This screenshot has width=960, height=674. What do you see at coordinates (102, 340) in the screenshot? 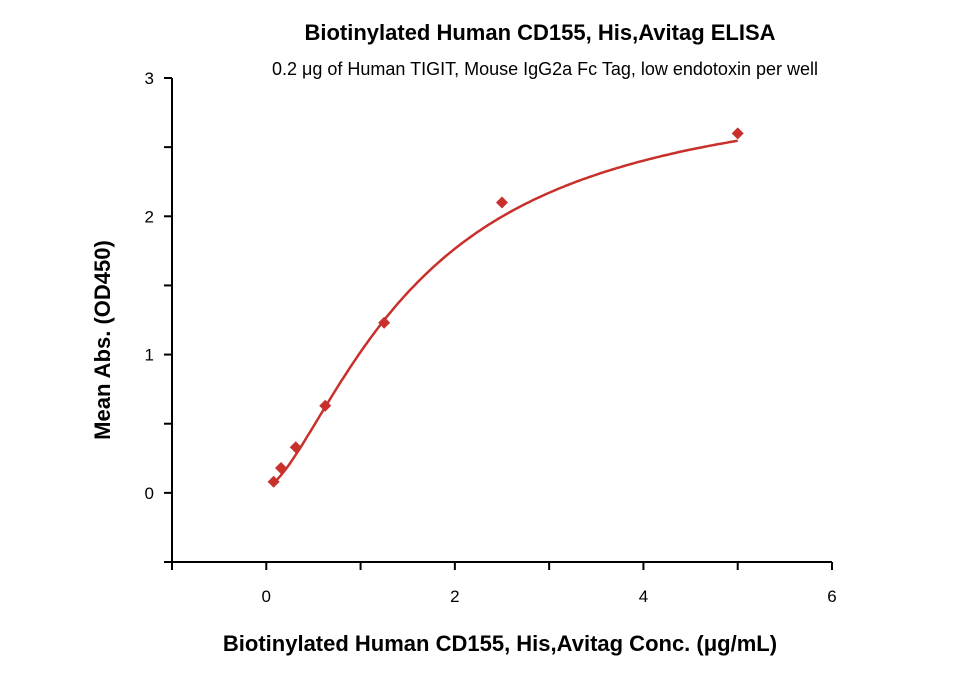
I see `y-axis-label: Mean Abs. (OD450)` at bounding box center [102, 340].